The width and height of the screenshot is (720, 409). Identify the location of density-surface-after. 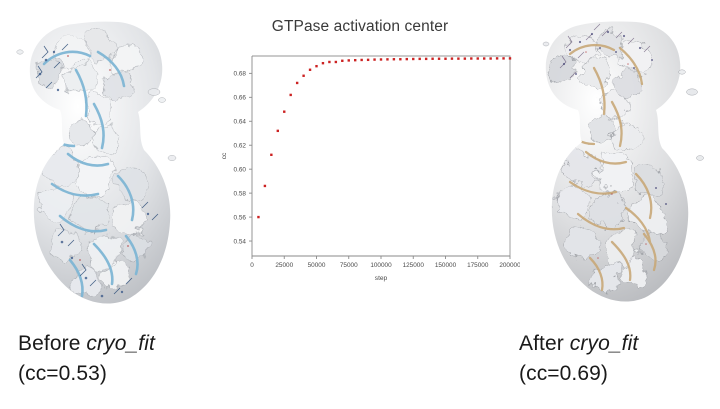
(617, 161).